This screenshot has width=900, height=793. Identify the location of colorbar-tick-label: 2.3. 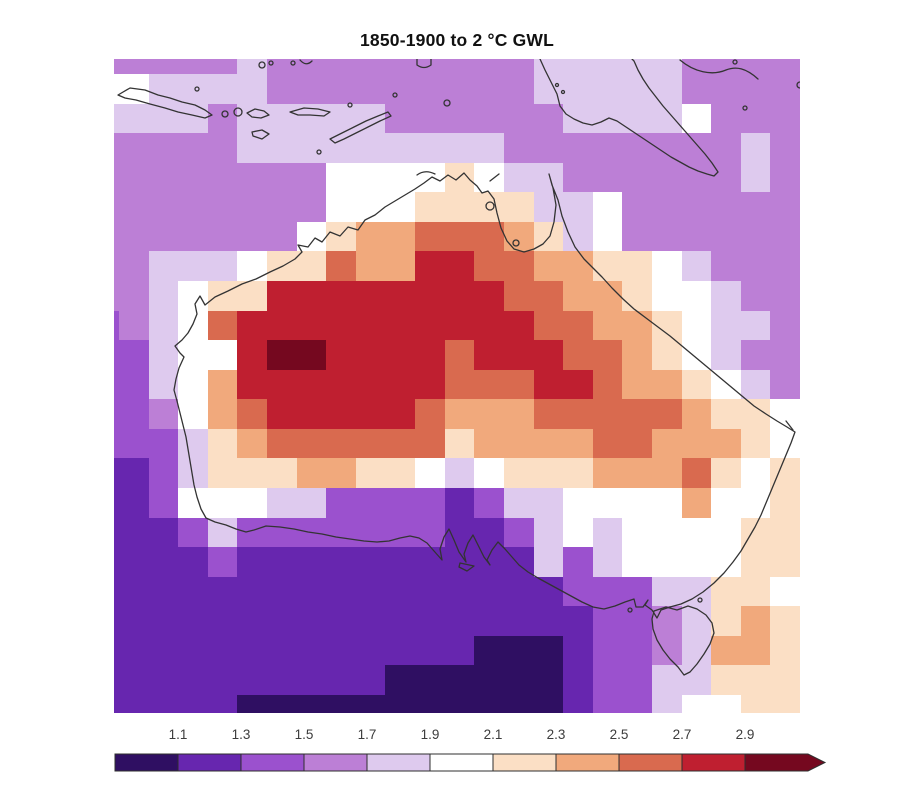
(556, 734).